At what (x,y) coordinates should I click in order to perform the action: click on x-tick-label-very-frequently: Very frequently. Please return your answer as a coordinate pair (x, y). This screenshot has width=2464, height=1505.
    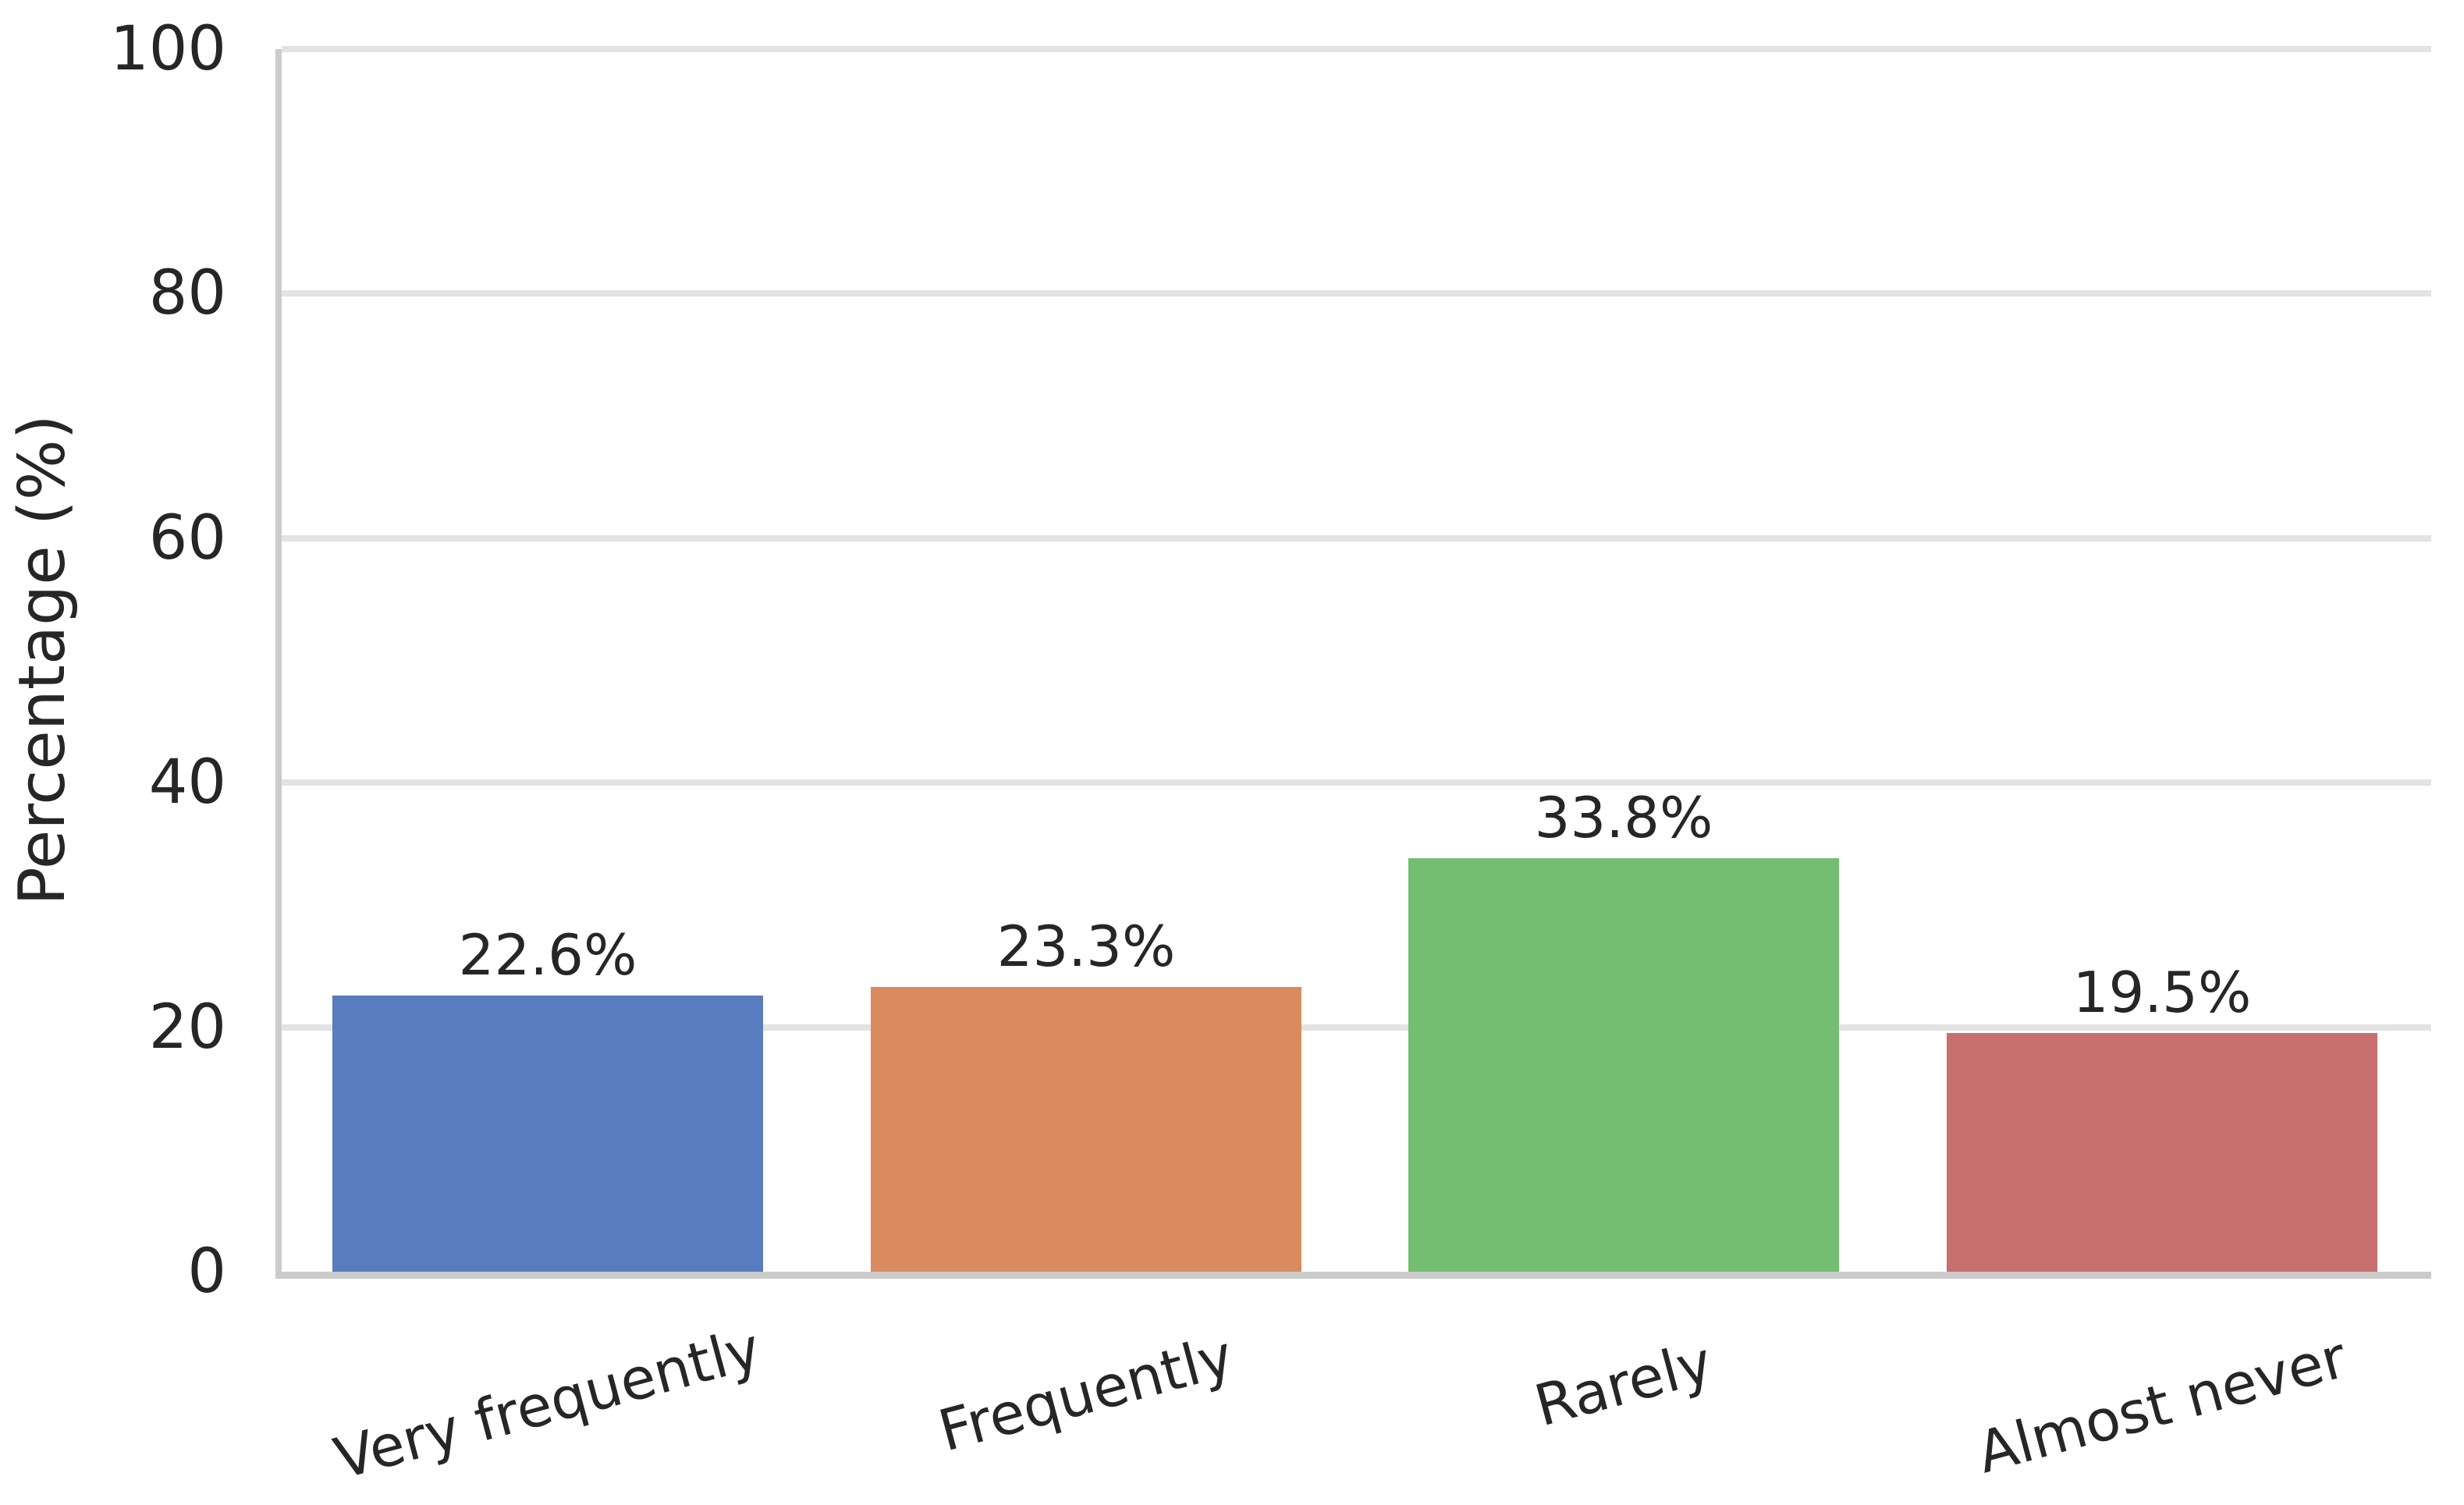
    Looking at the image, I should click on (548, 1404).